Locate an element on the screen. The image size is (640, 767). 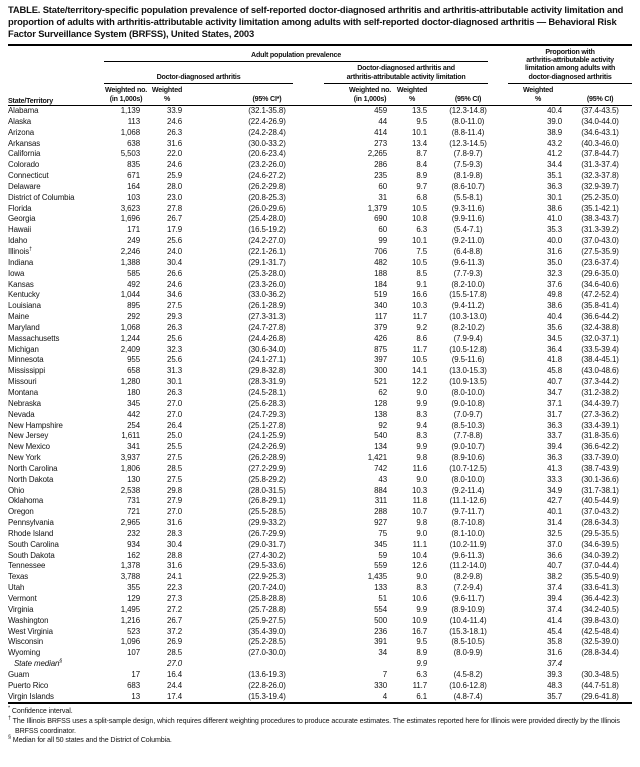
table-cell: 29.3 is located at coordinates (174, 317).